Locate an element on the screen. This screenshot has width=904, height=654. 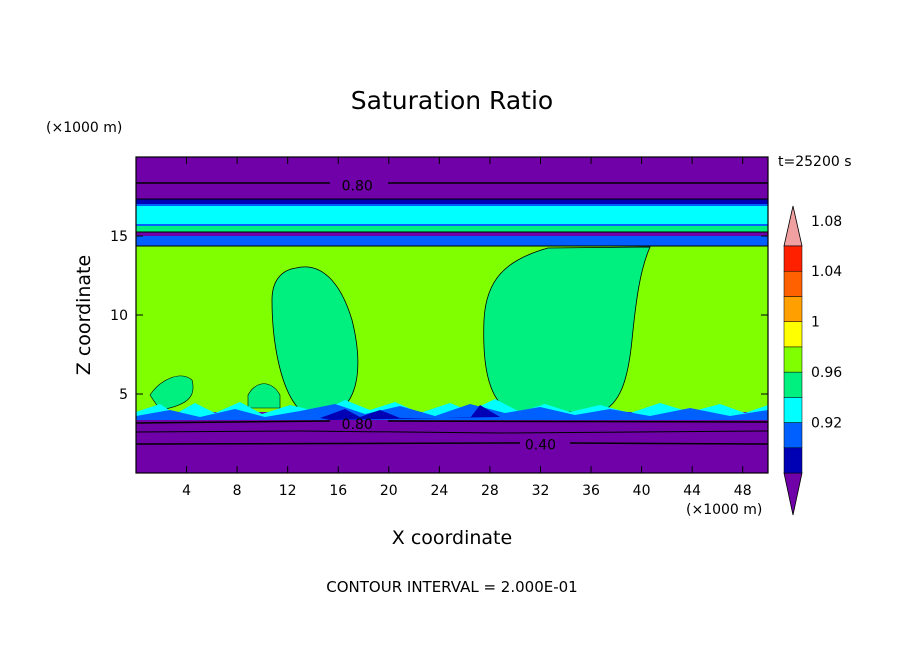
blue-turbulence is located at coordinates (452, 412).